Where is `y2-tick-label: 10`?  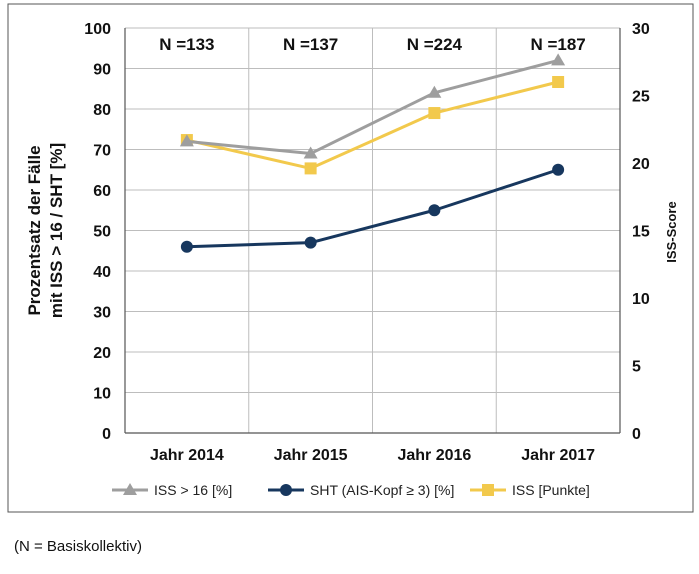 y2-tick-label: 10 is located at coordinates (641, 299).